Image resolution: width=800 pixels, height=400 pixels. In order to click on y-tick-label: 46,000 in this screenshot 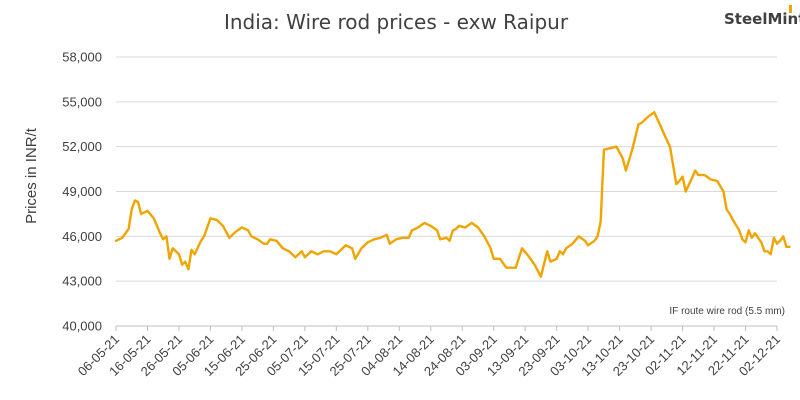, I will do `click(82, 236)`.